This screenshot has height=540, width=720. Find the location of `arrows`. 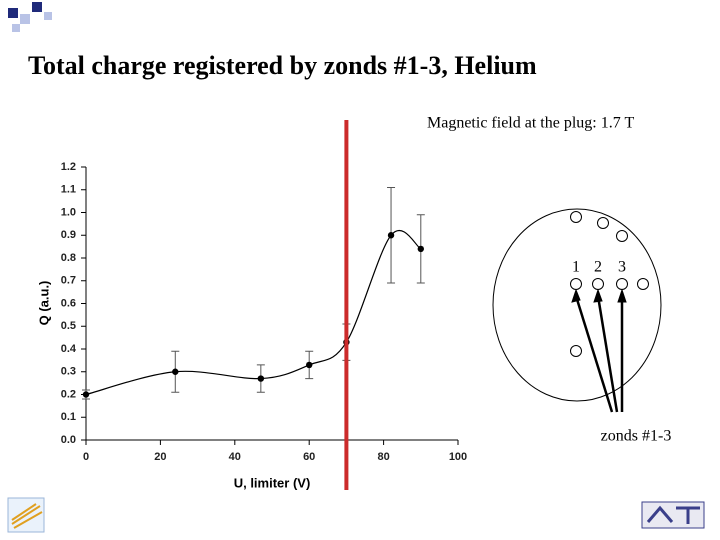

arrows is located at coordinates (599, 354).